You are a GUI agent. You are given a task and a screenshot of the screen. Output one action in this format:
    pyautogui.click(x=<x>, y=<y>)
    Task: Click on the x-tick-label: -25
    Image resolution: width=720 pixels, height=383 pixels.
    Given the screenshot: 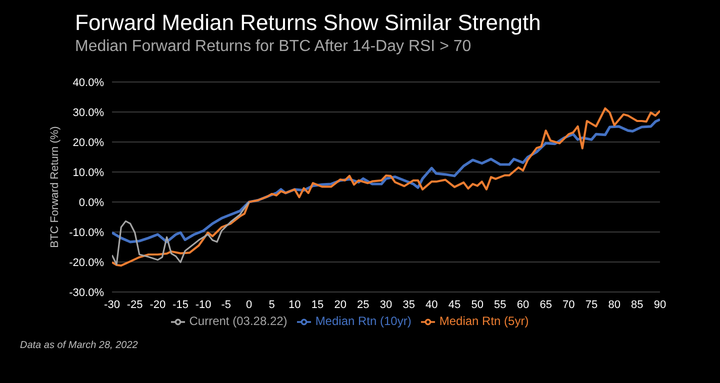 What is the action you would take?
    pyautogui.click(x=134, y=304)
    